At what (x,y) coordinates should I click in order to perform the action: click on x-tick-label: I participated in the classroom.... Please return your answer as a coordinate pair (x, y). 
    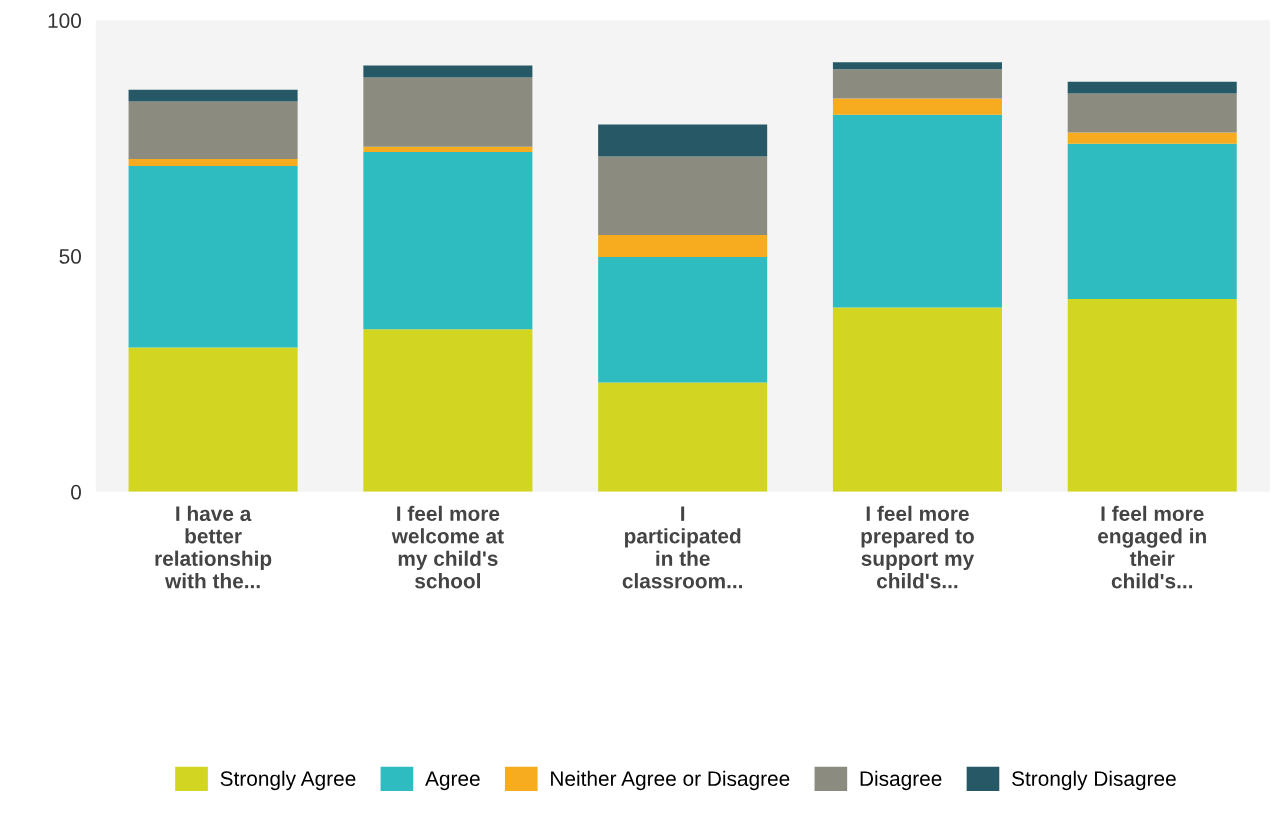
    Looking at the image, I should click on (682, 547).